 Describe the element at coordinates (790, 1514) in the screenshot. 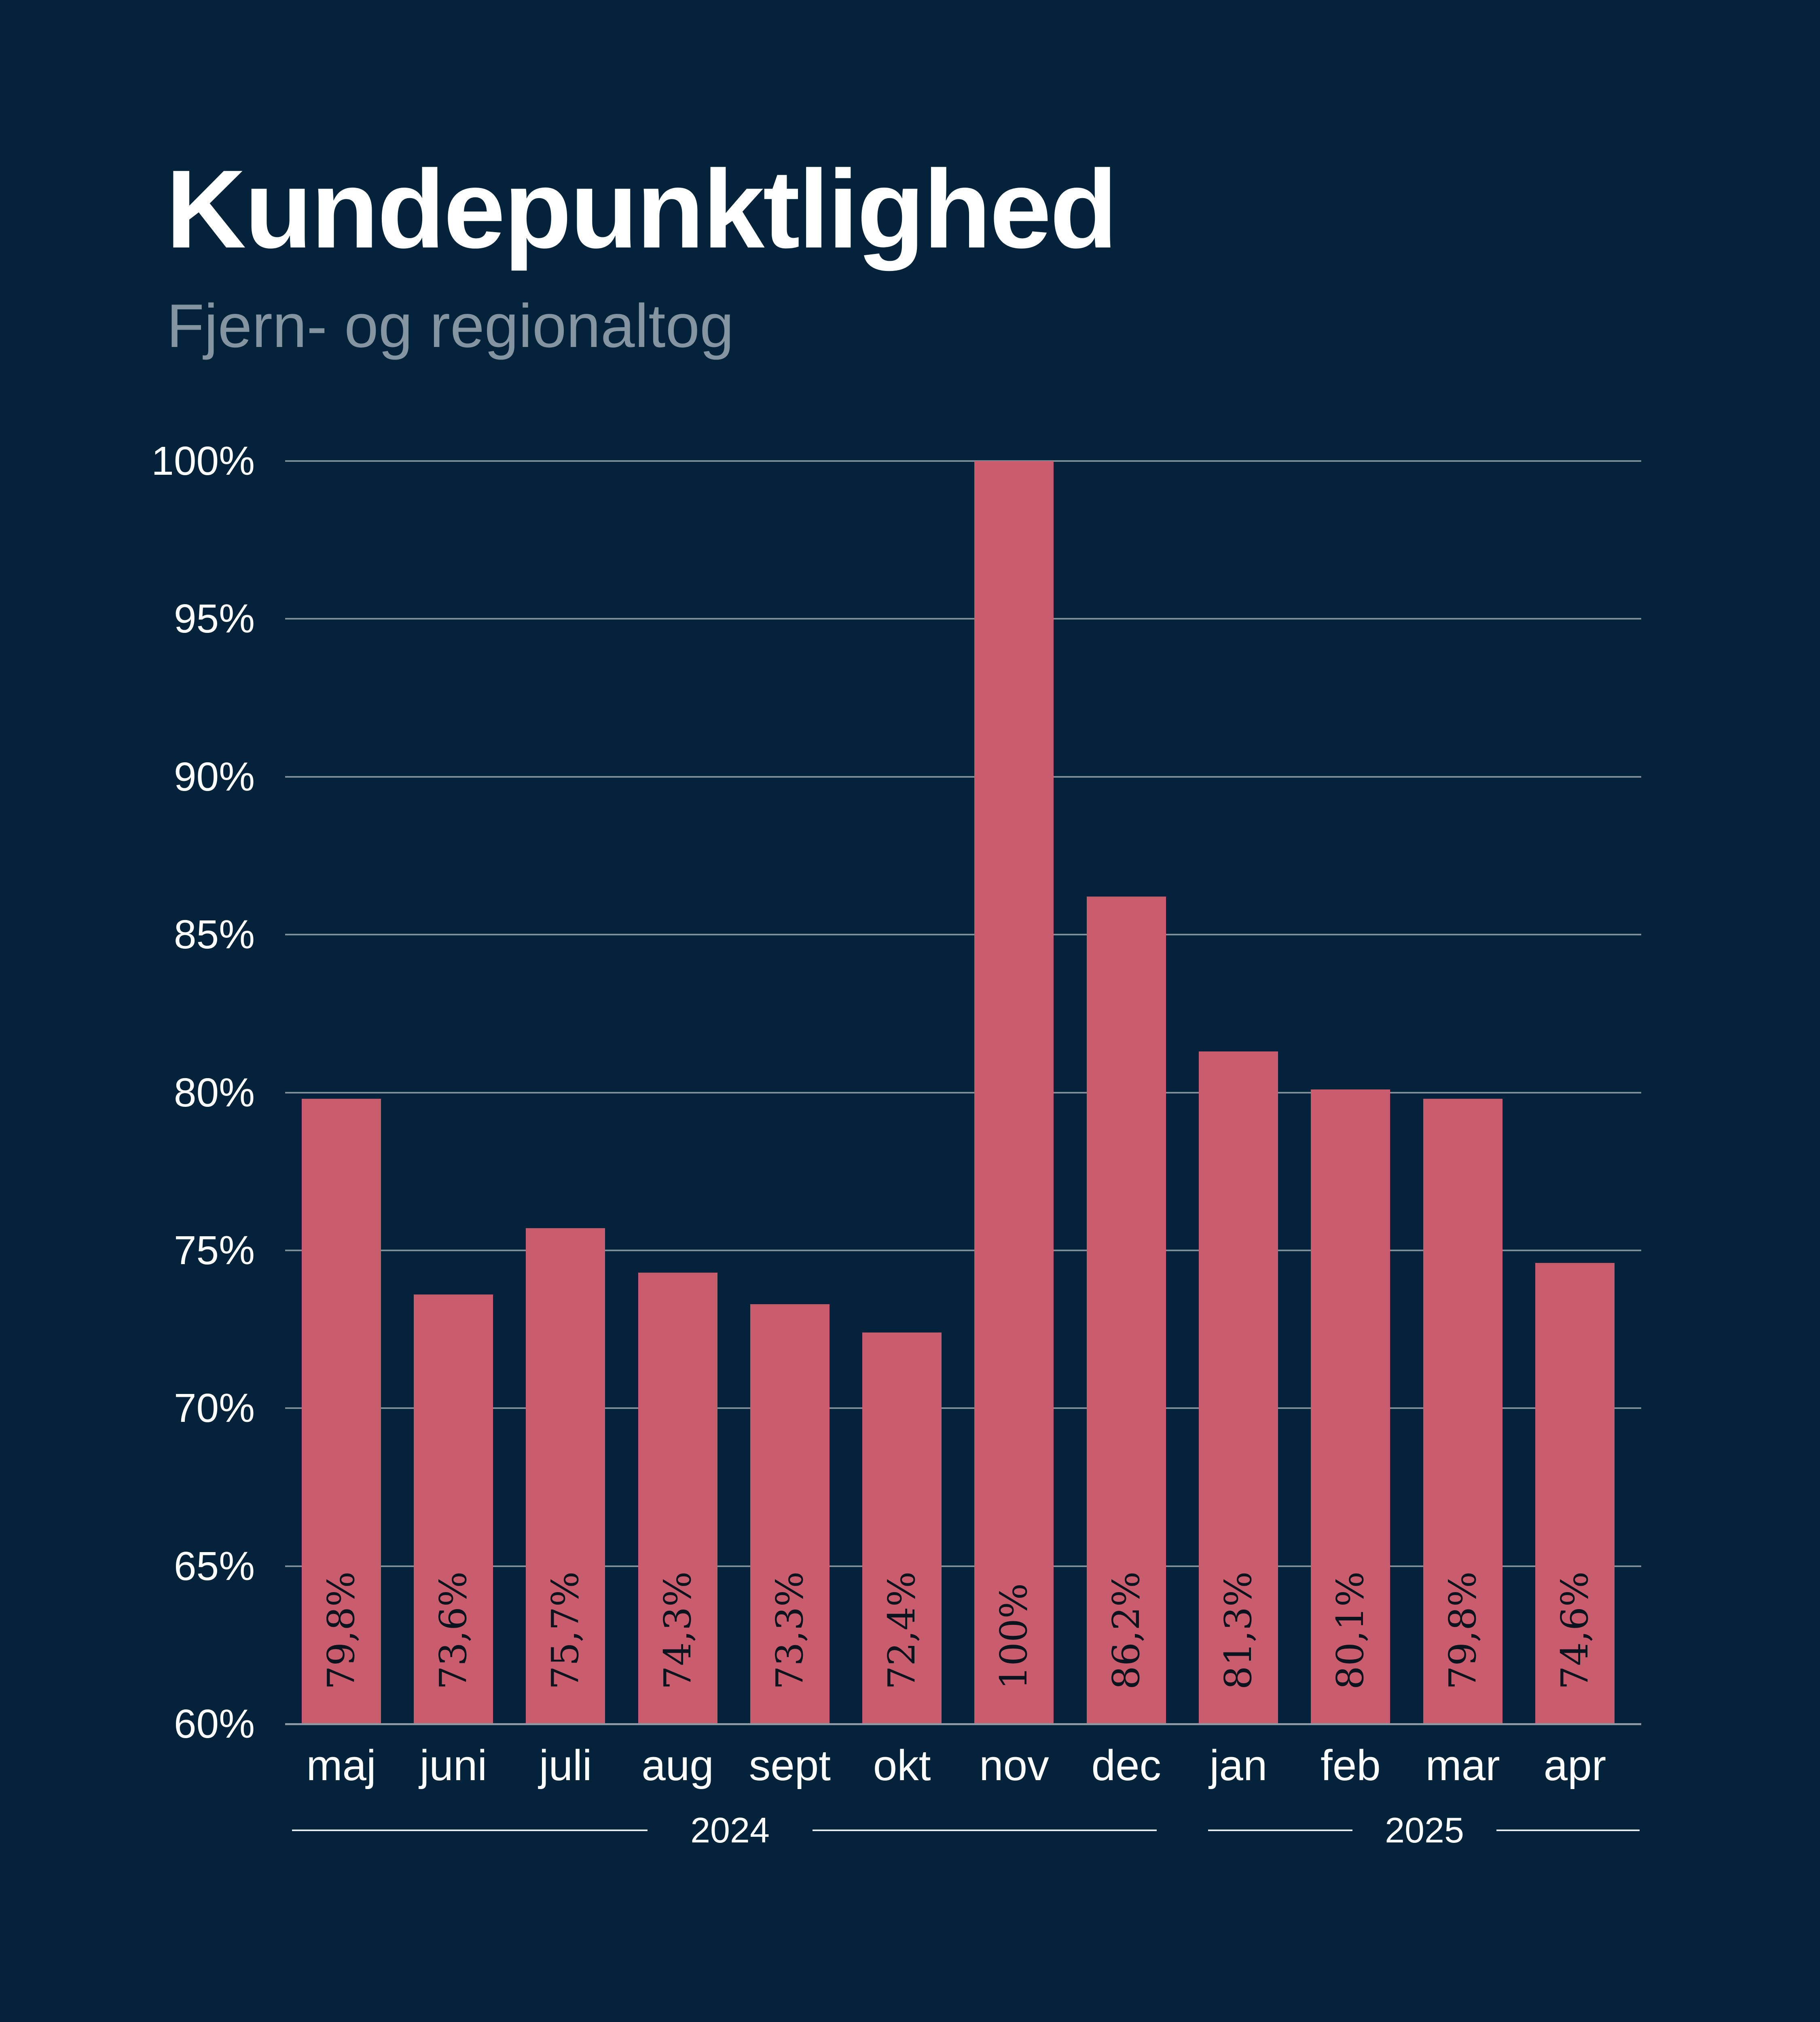

I see `bar-sept` at that location.